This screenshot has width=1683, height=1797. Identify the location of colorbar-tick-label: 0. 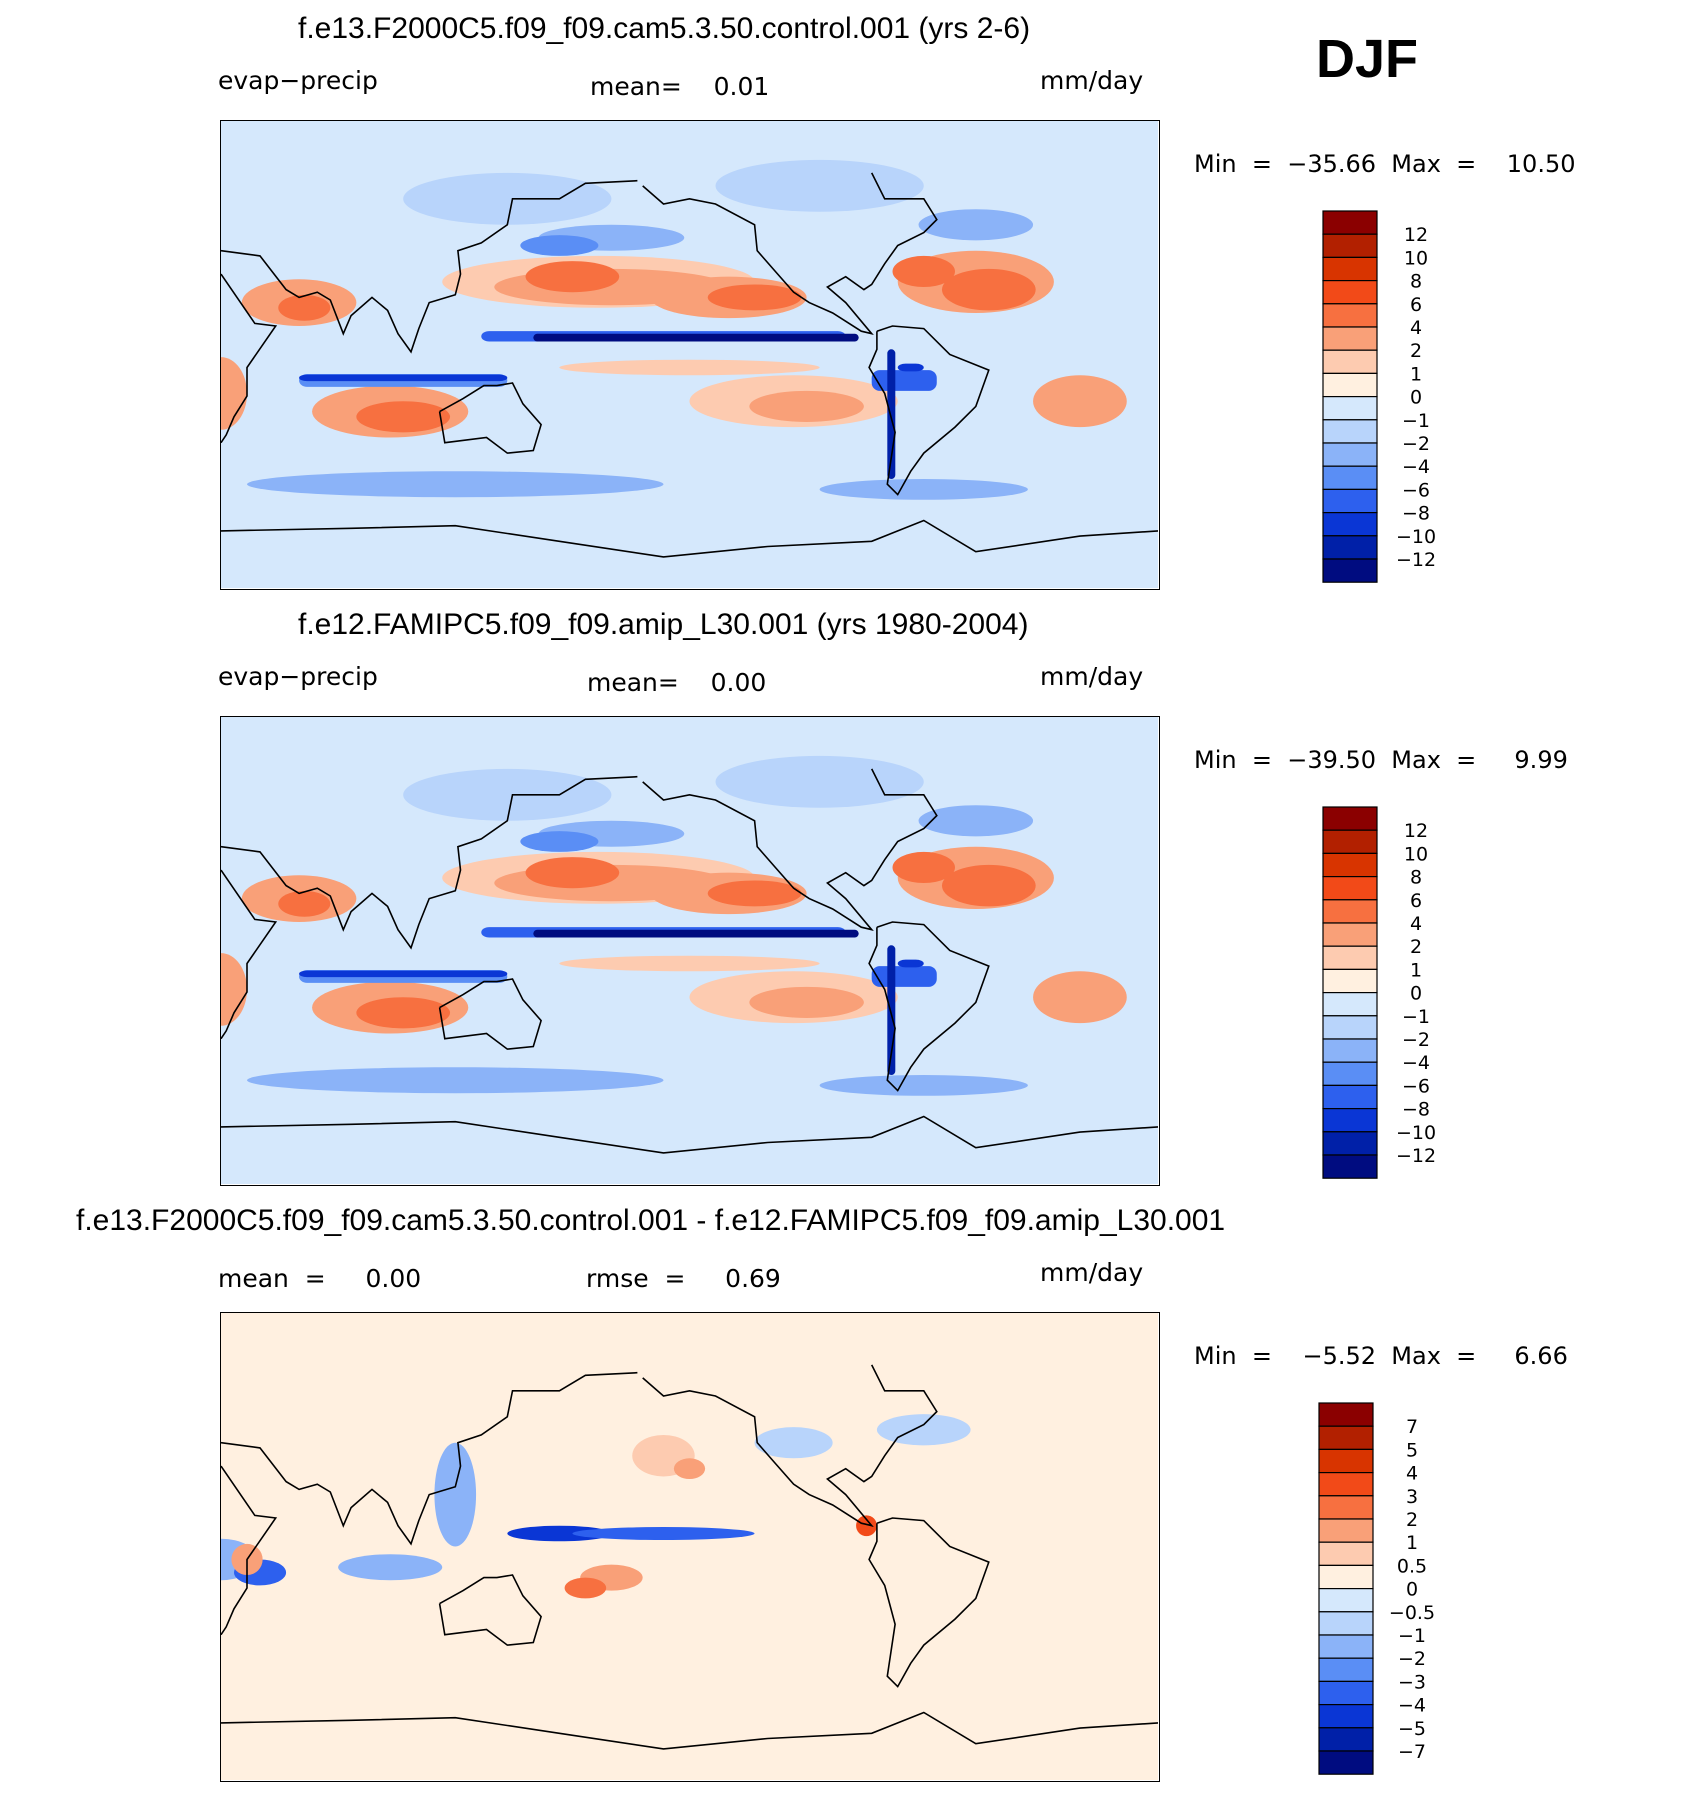
(1412, 1590).